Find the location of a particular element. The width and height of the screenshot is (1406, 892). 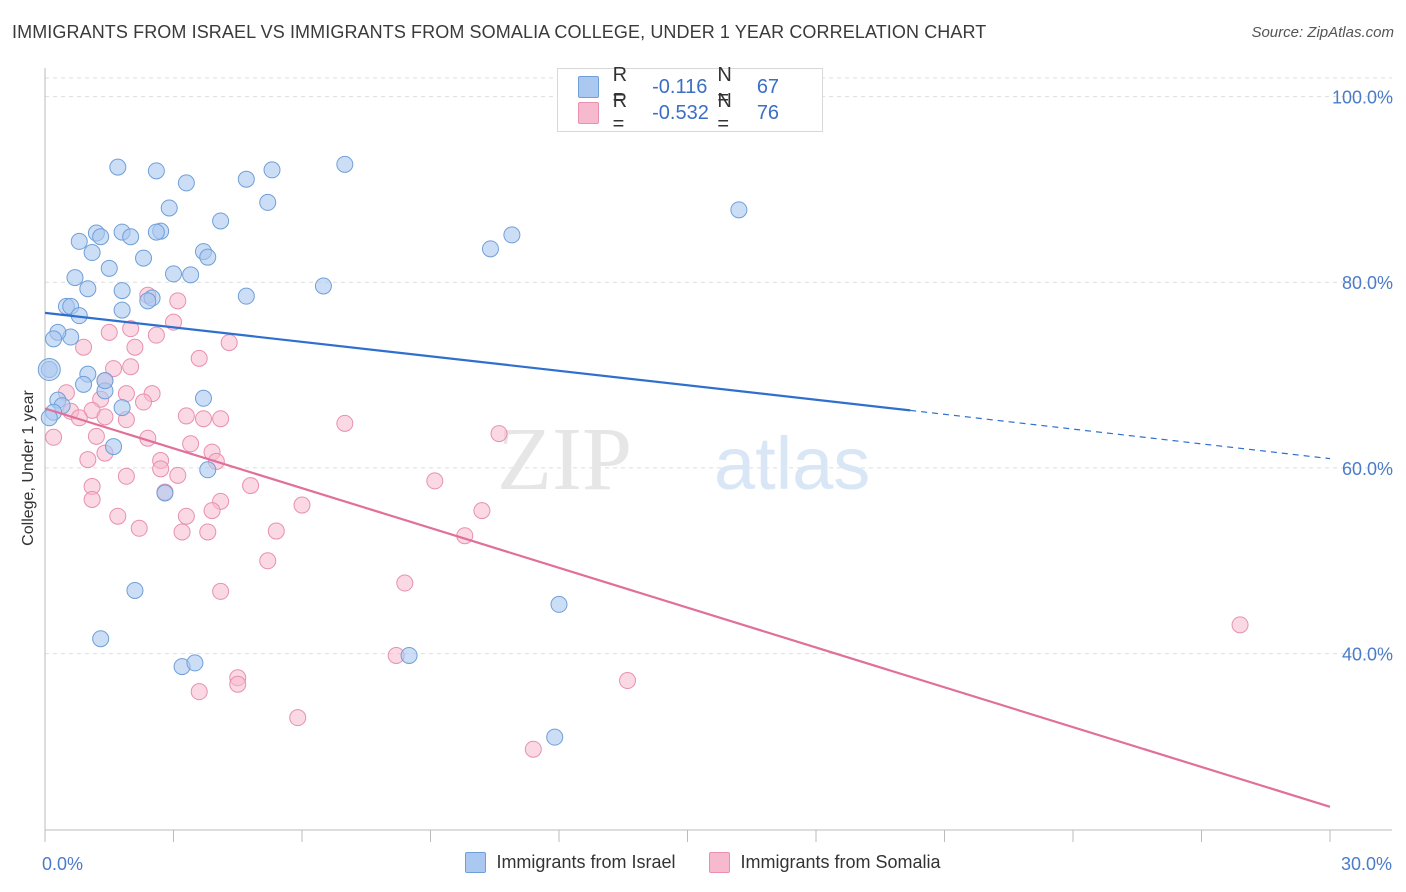

legend-row-israel: R = -0.116 N = 67 is located at coordinates (700, 86).